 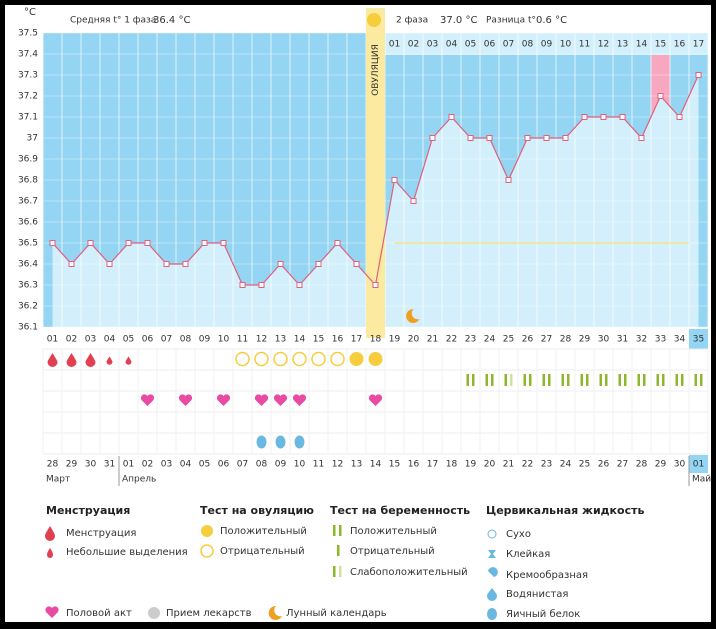 I want to click on date: 03, so click(x=166, y=465).